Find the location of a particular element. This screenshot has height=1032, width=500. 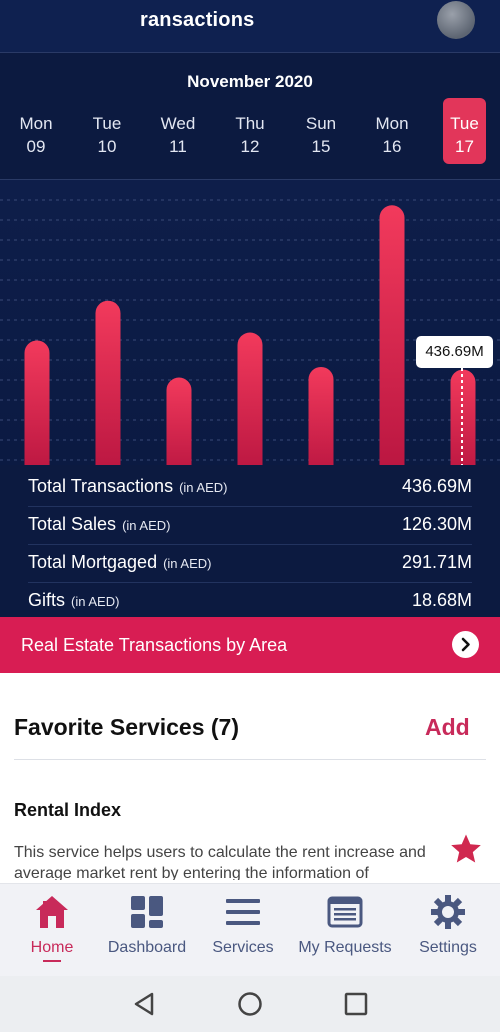

nav-label: Services is located at coordinates (243, 947).